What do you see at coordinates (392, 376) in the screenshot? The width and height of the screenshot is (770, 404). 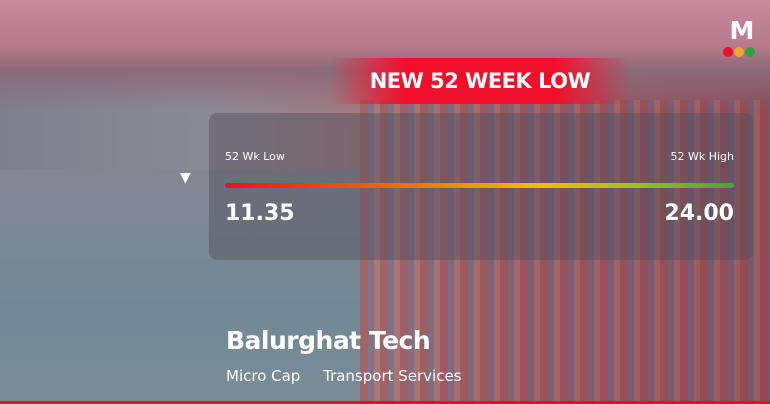 I see `tag-sector: Transport Services` at bounding box center [392, 376].